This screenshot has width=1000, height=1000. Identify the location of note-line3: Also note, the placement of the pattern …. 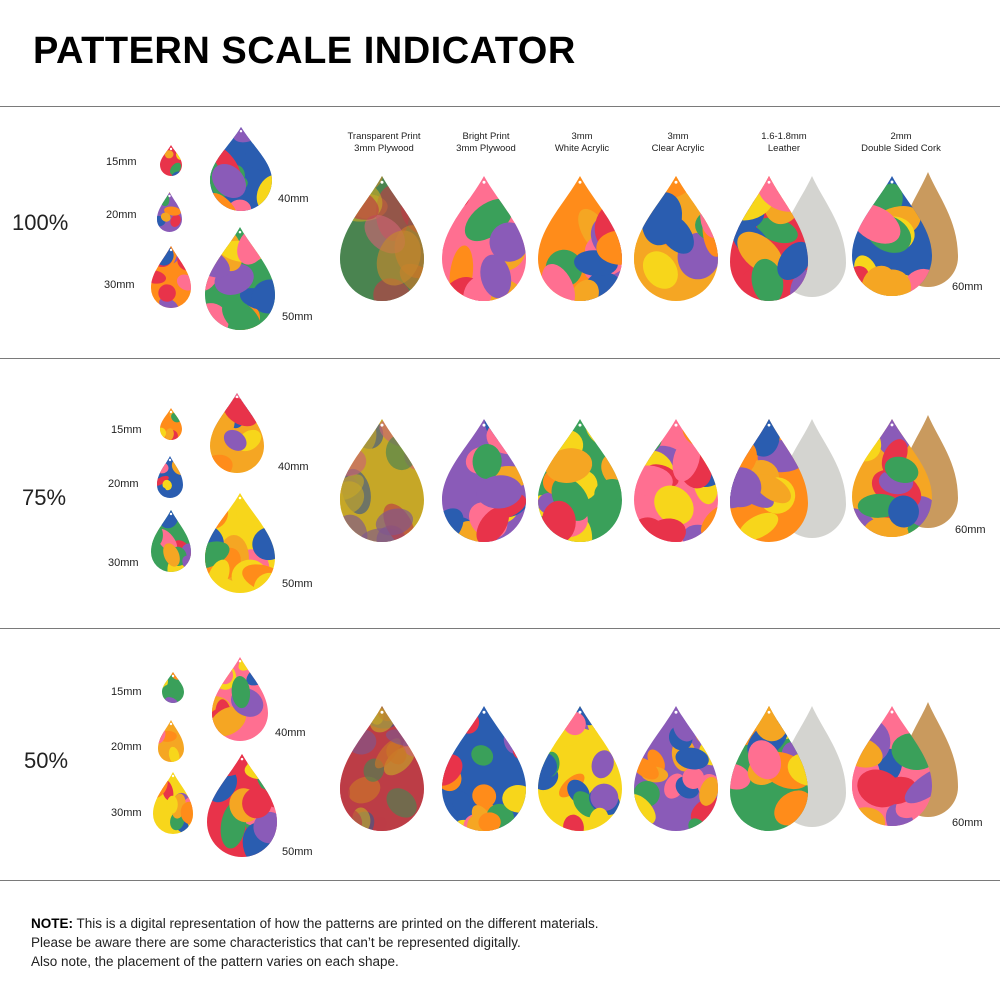
(215, 961).